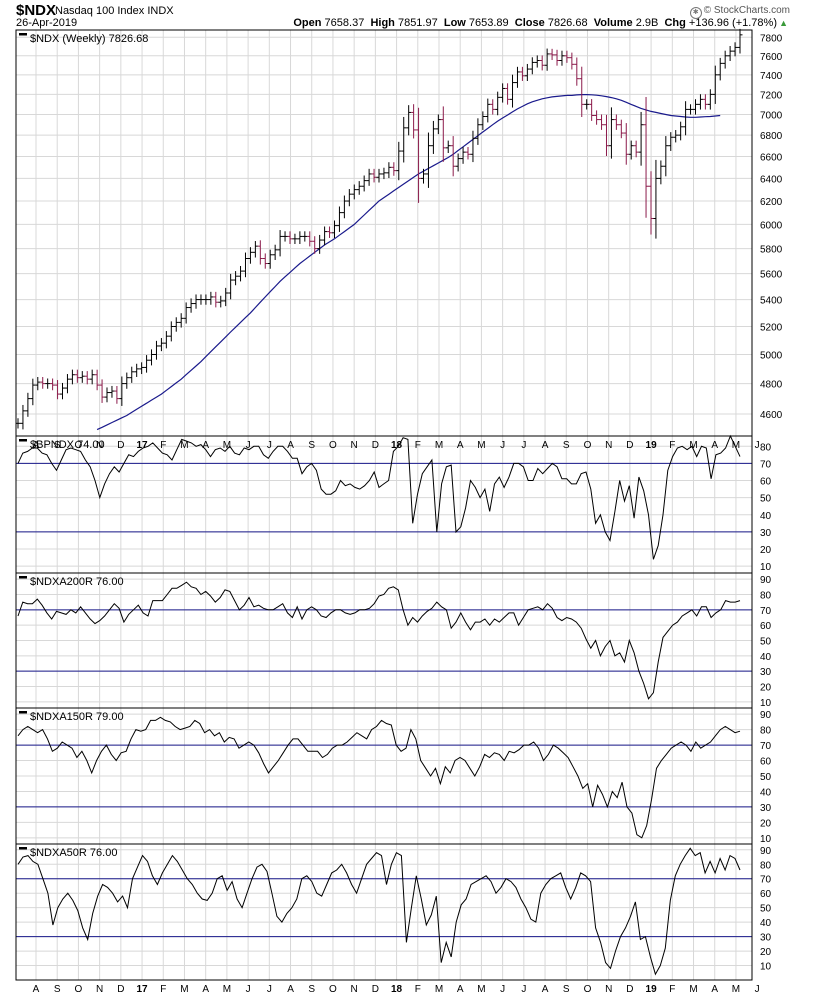 This screenshot has width=820, height=1000. Describe the element at coordinates (142, 989) in the screenshot. I see `x-tick-label: 17` at that location.